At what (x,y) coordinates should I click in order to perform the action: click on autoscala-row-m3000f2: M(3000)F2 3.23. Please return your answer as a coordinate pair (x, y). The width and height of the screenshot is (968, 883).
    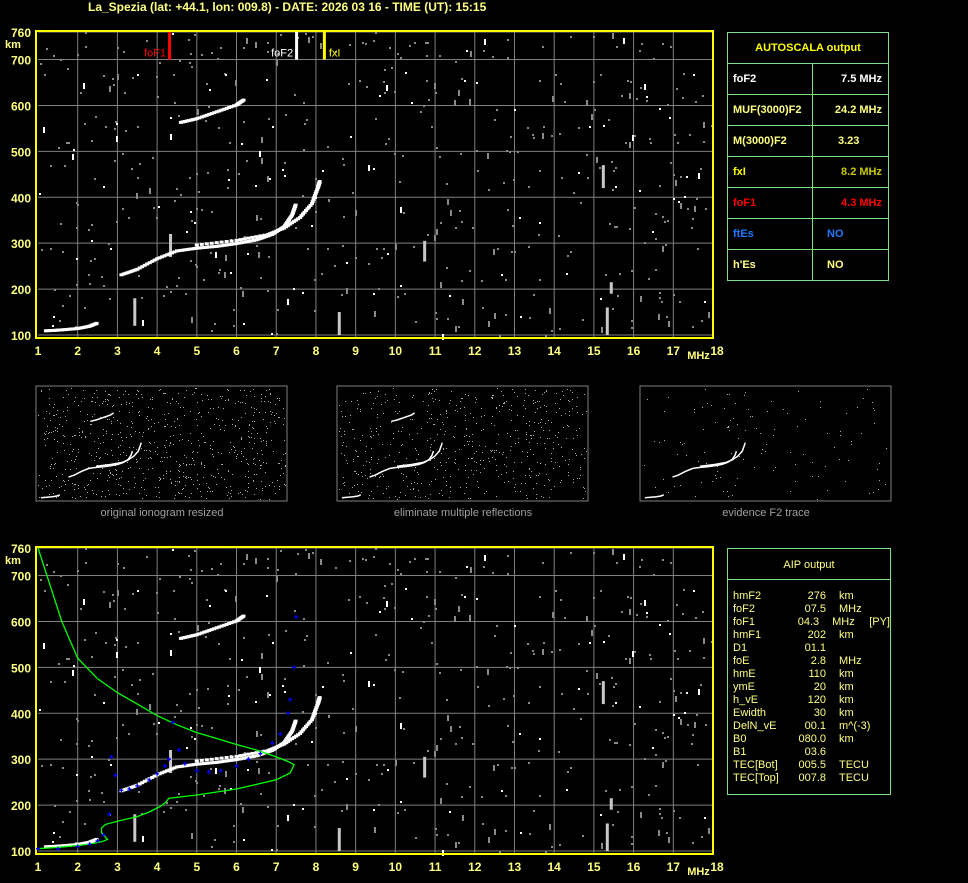
    Looking at the image, I should click on (808, 141).